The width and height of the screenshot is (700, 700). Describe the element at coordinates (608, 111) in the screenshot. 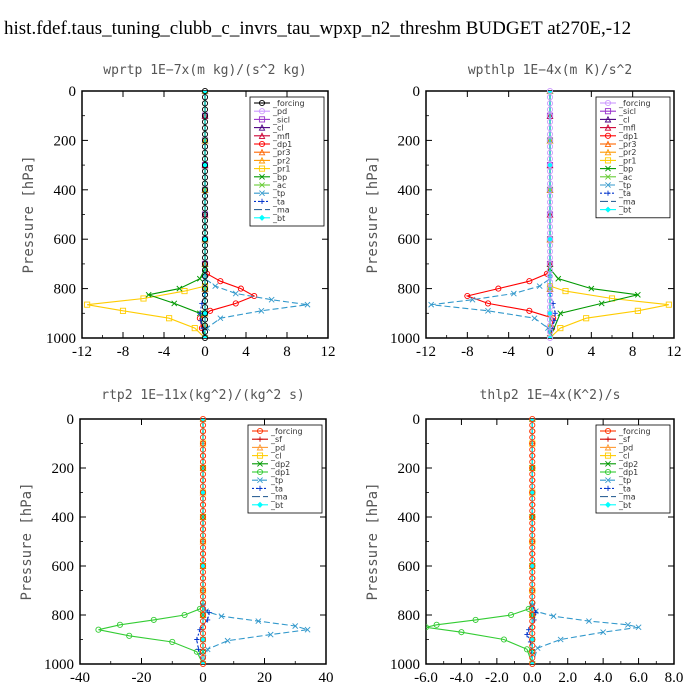

I see `legend-marker-sicl` at that location.